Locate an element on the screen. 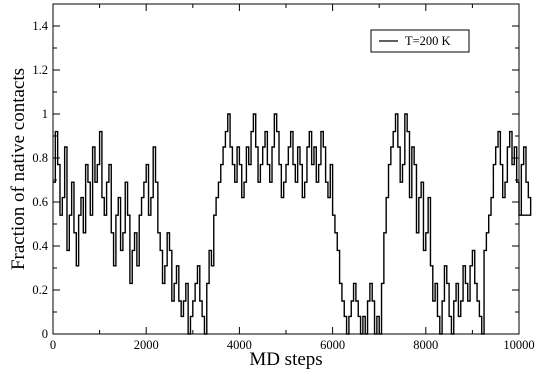  y-axis-title: Fraction of native contacts is located at coordinates (18, 169).